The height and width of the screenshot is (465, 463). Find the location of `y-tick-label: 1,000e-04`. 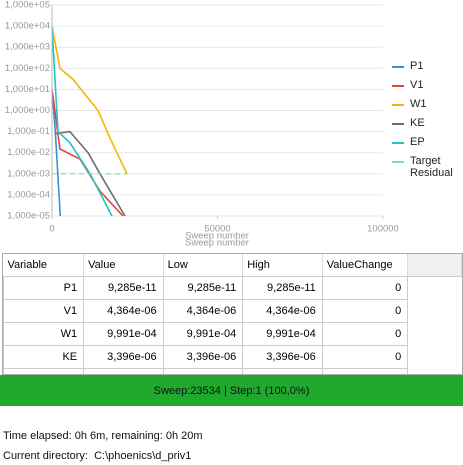

y-tick-label: 1,000e-04 is located at coordinates (28, 194).